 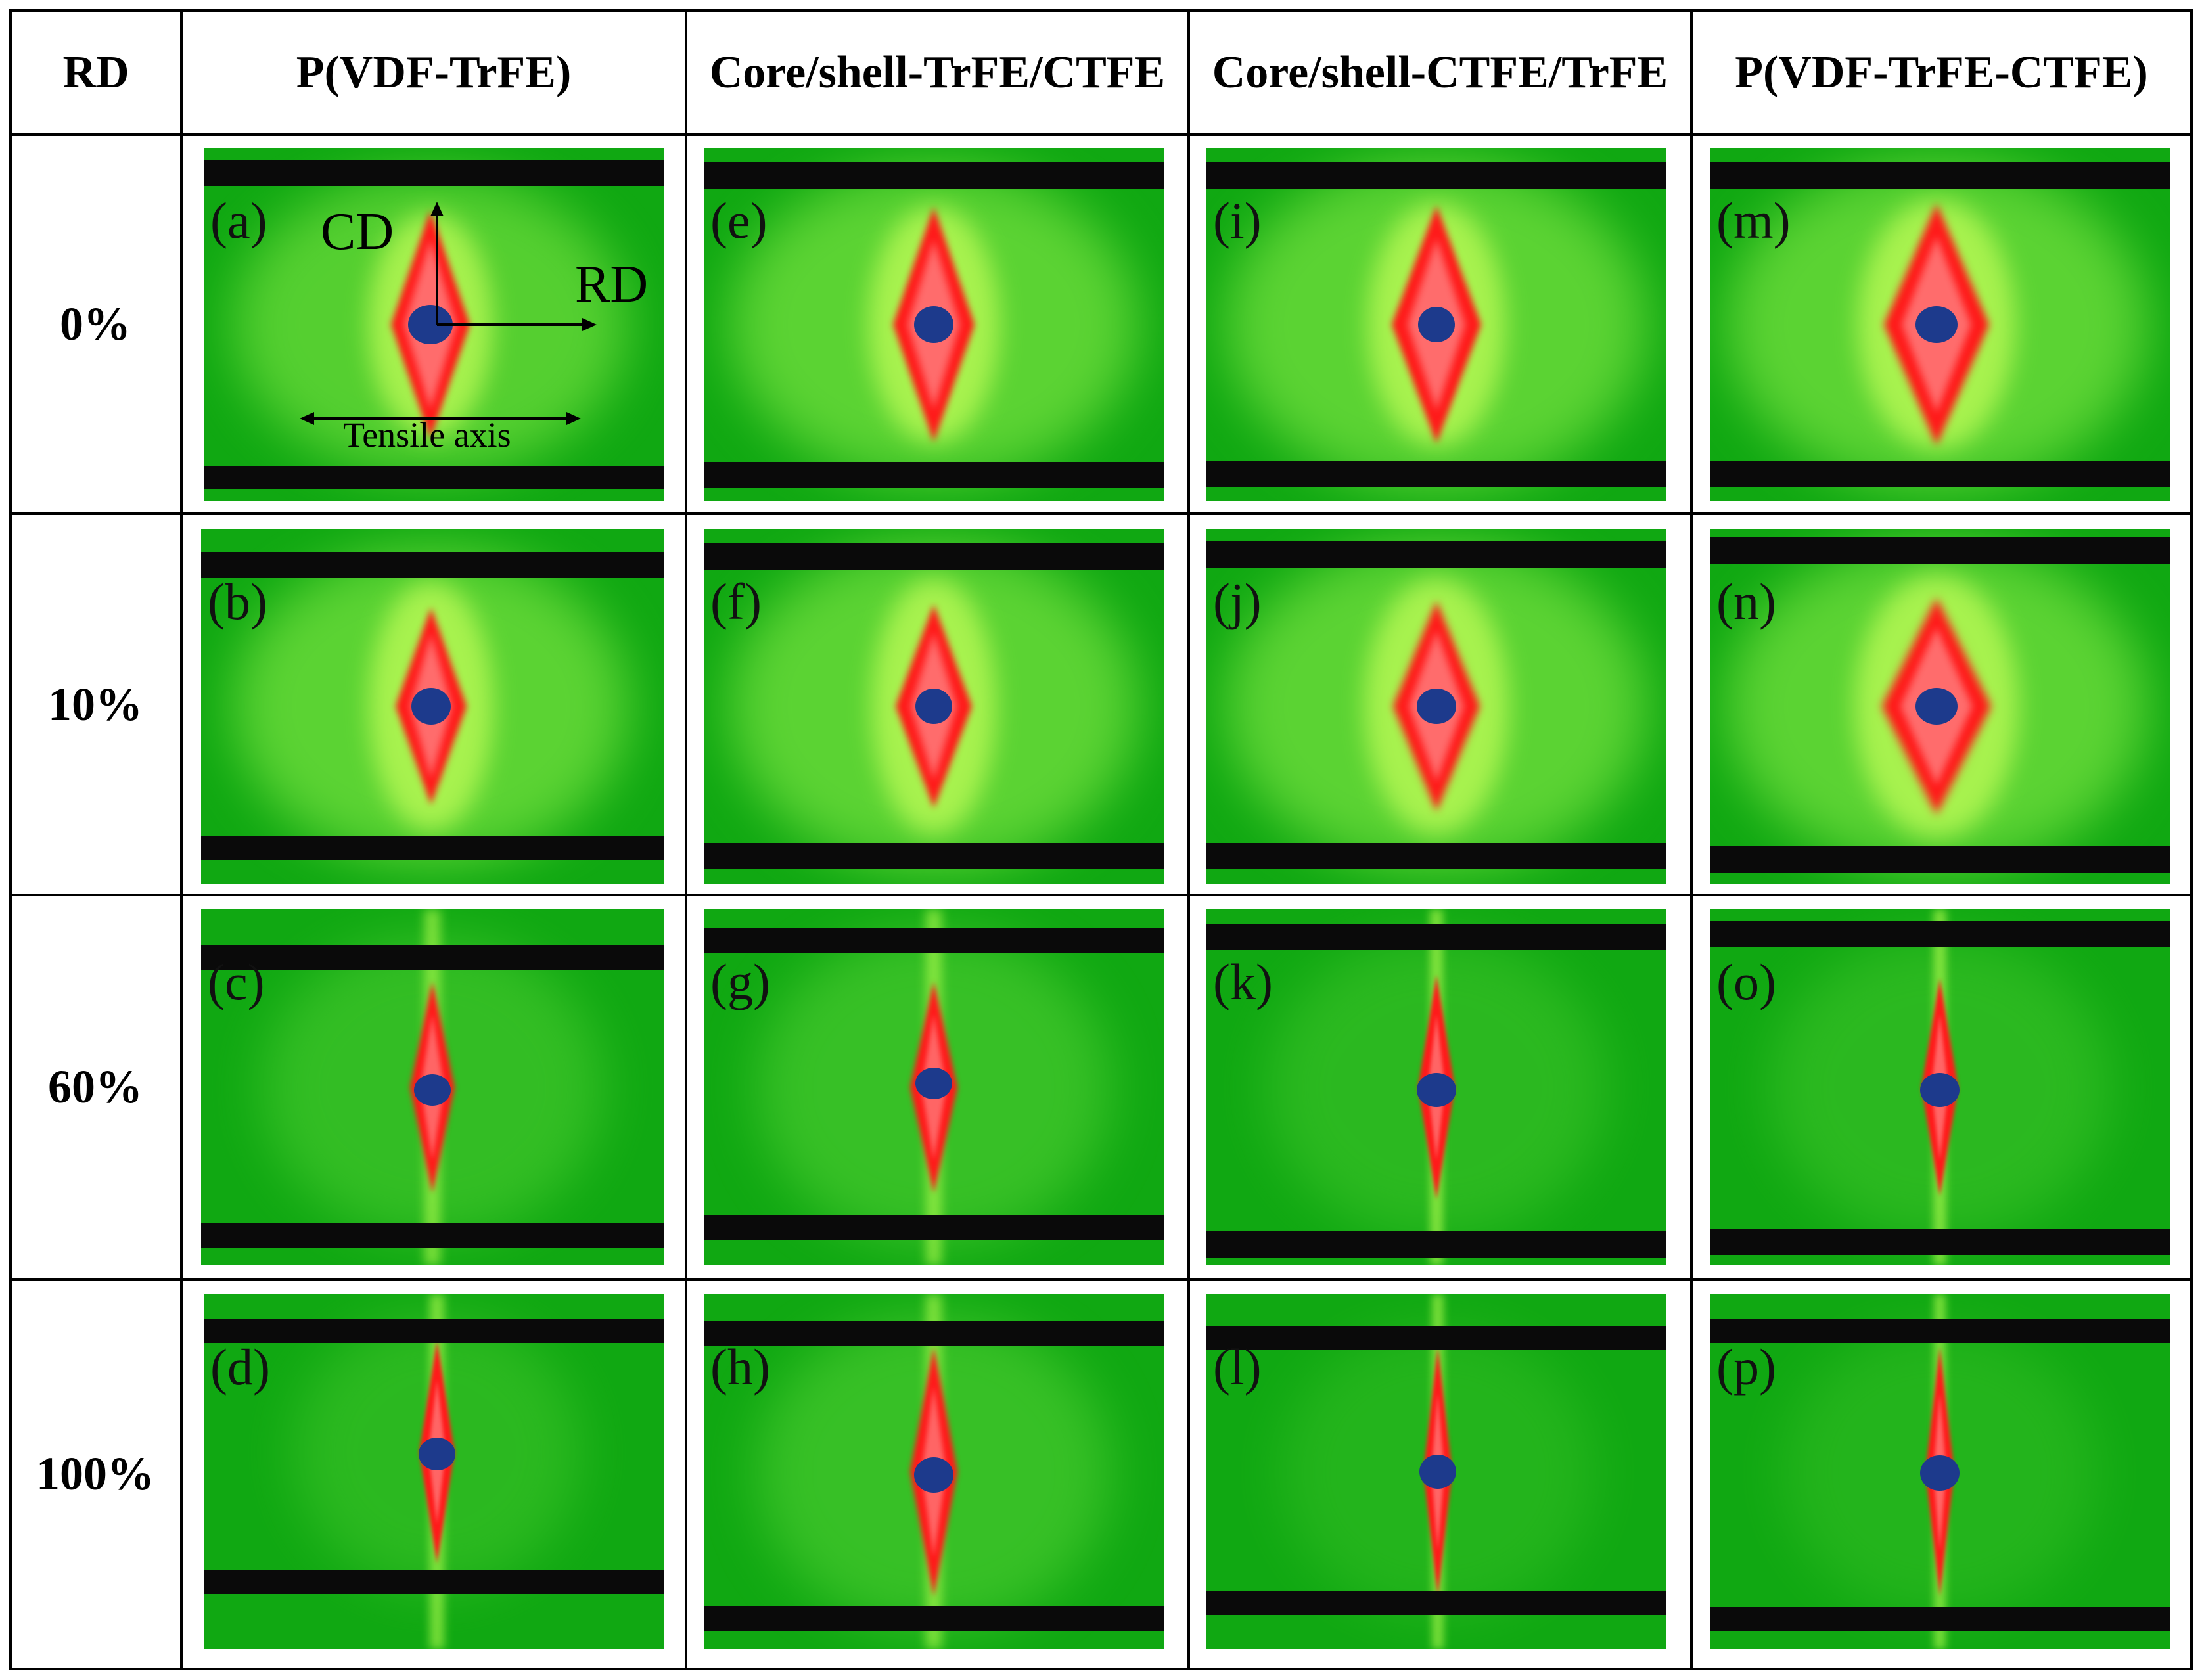 What do you see at coordinates (96, 324) in the screenshot?
I see `row-label-0pct: 0%` at bounding box center [96, 324].